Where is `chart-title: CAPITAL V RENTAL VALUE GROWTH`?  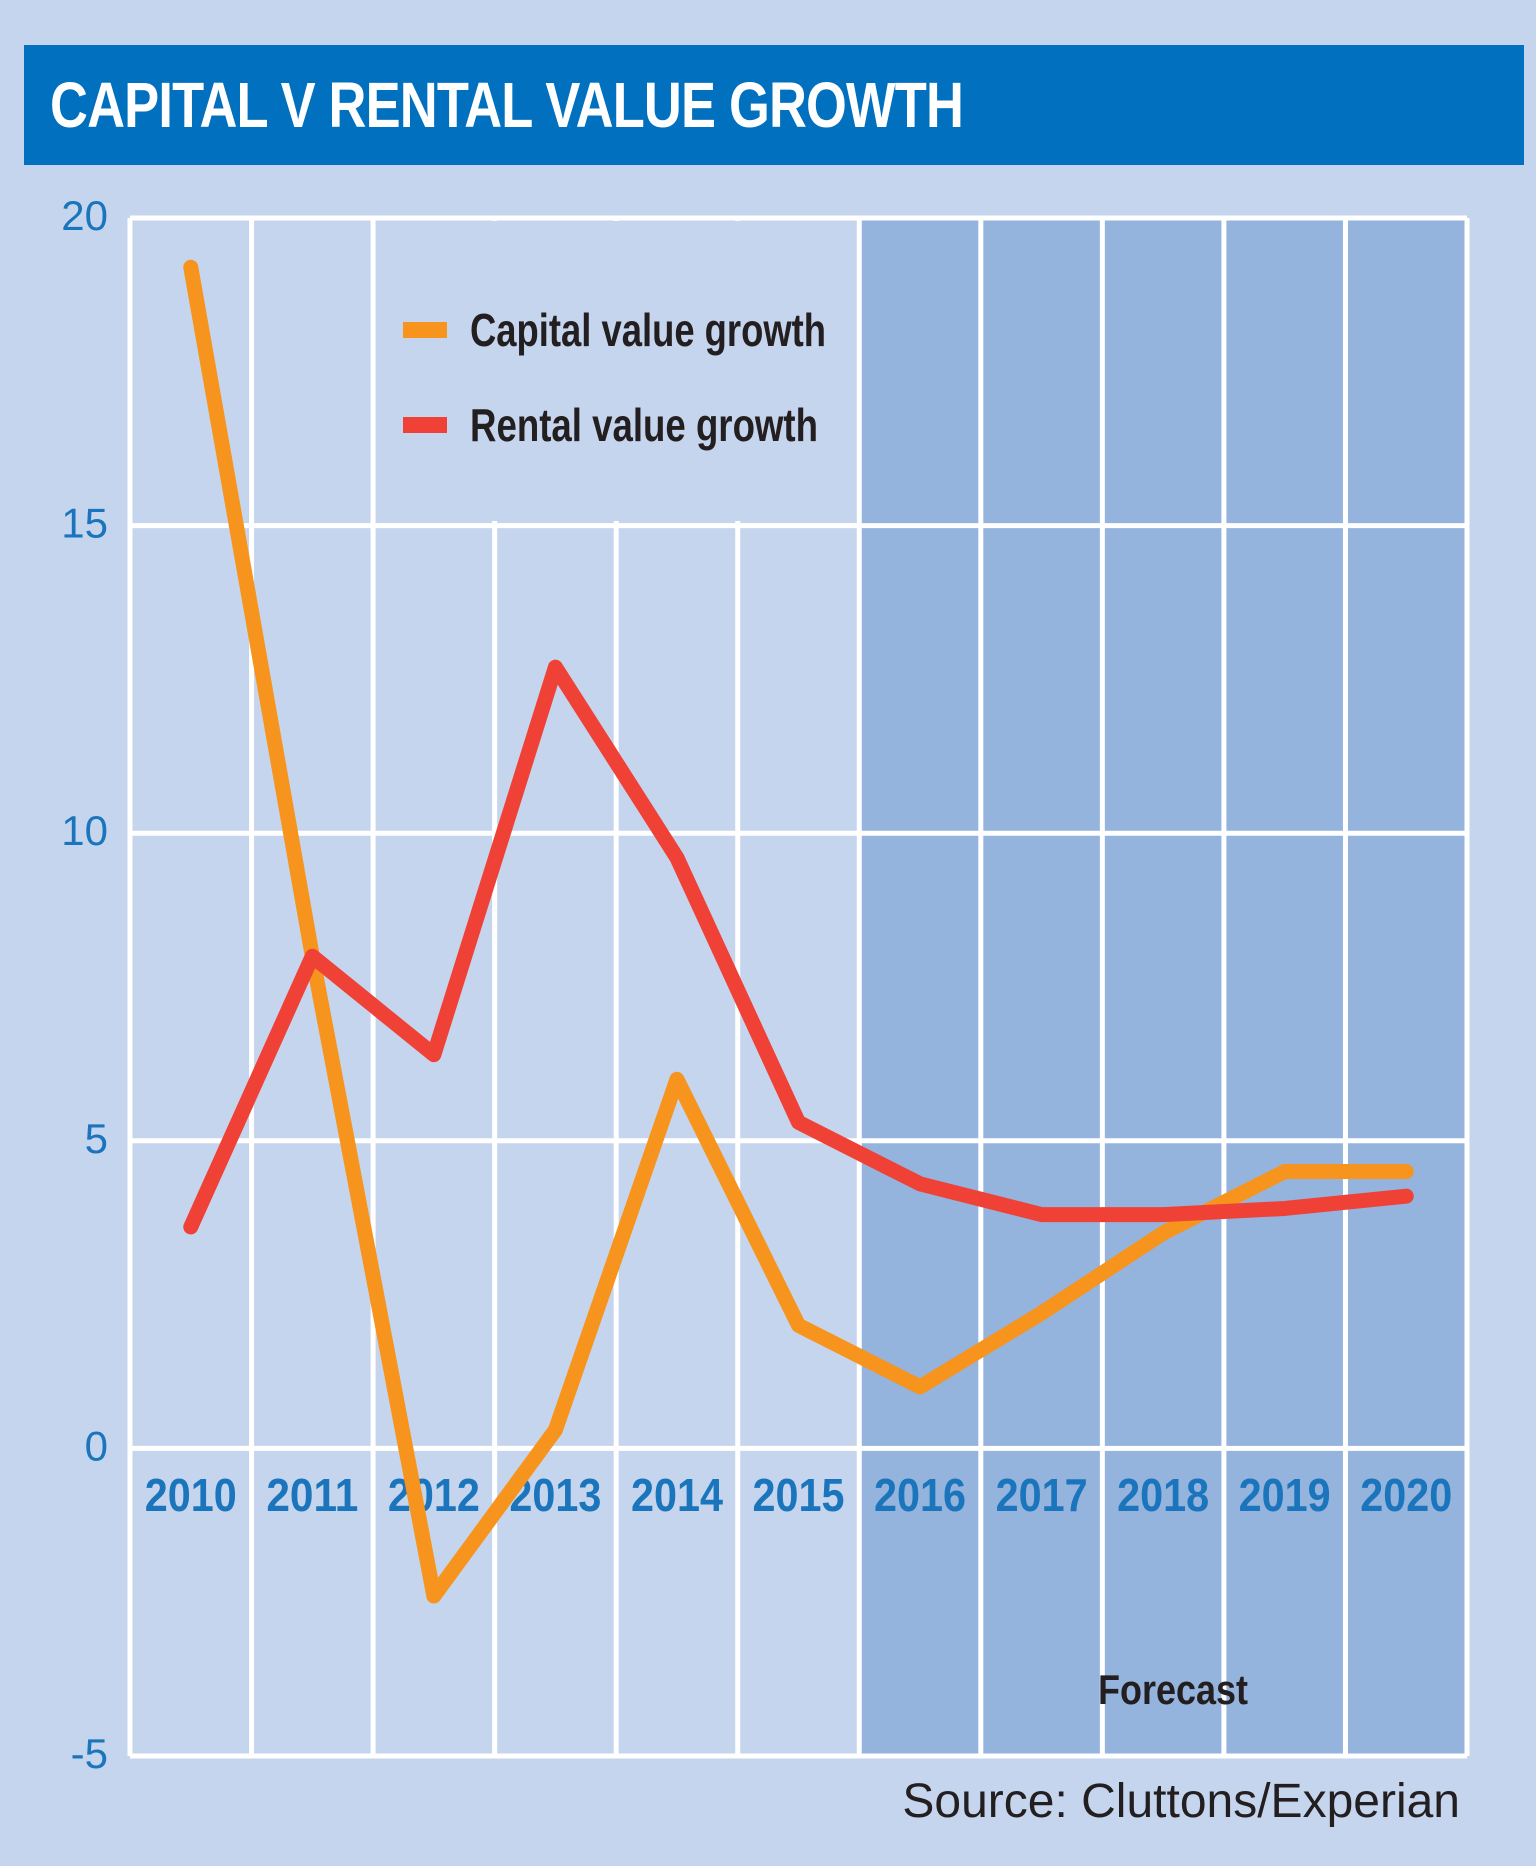
chart-title: CAPITAL V RENTAL VALUE GROWTH is located at coordinates (507, 105).